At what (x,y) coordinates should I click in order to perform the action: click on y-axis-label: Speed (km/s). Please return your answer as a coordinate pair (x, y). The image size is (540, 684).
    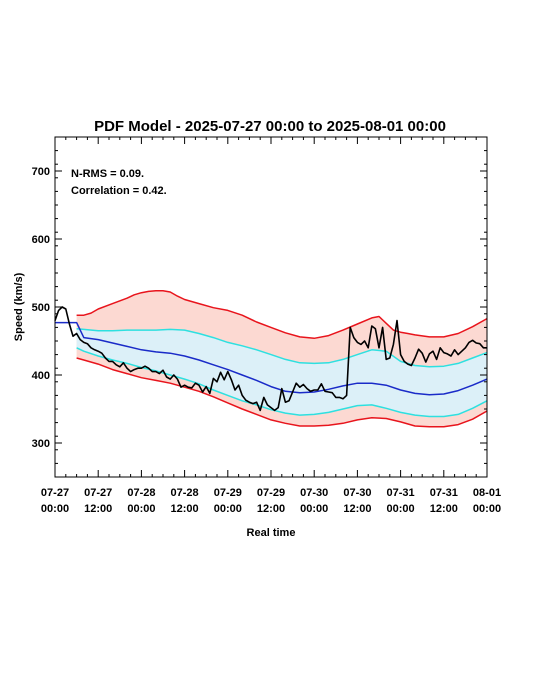
    Looking at the image, I should click on (19, 306).